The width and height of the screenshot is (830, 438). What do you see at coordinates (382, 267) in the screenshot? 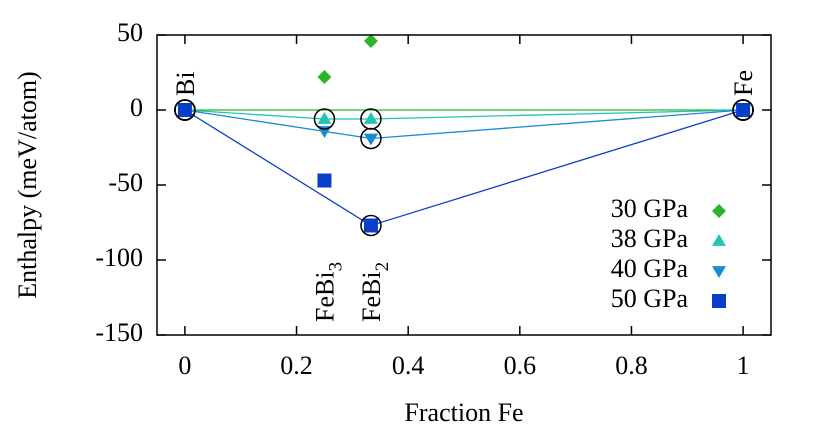
I see `annotation-subscript: 2` at bounding box center [382, 267].